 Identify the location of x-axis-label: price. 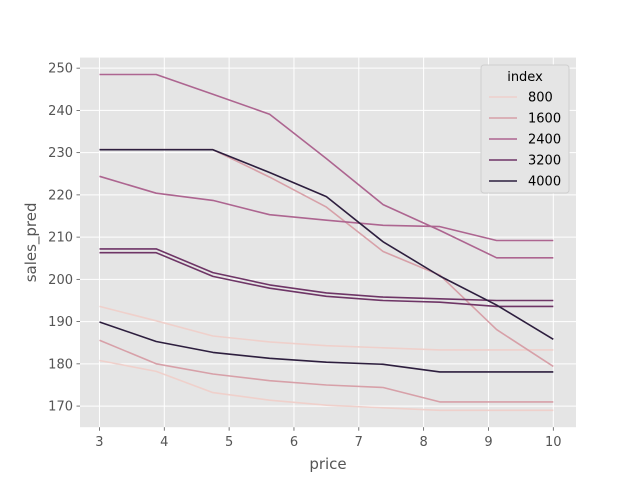
(327, 464).